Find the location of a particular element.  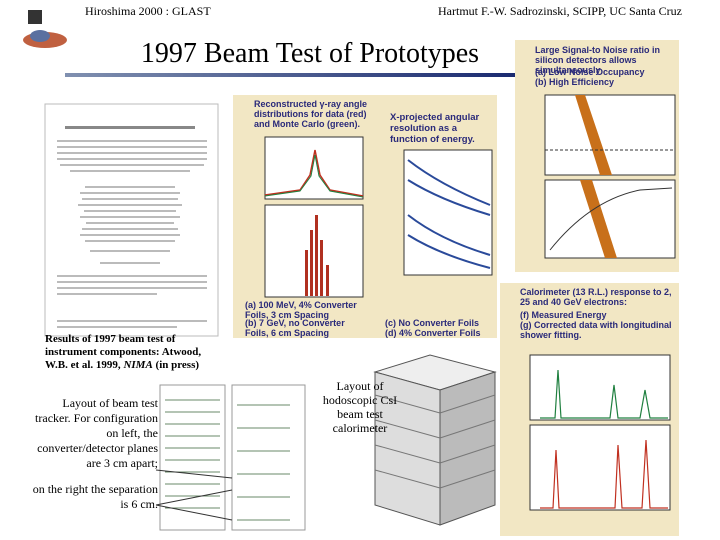

calorimeter-figure is located at coordinates (589, 409).